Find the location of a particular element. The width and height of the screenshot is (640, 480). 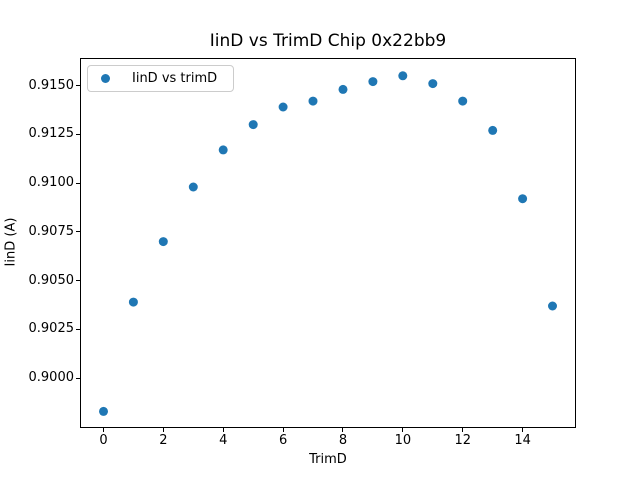

y-tick-label: 0.9150 is located at coordinates (51, 85).